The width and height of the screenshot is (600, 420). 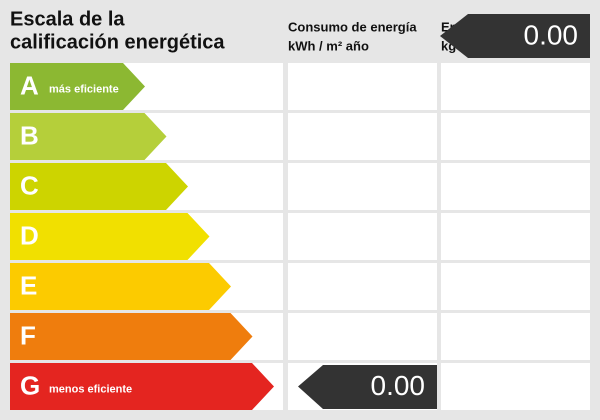 What do you see at coordinates (30, 385) in the screenshot?
I see `rating-letter: G` at bounding box center [30, 385].